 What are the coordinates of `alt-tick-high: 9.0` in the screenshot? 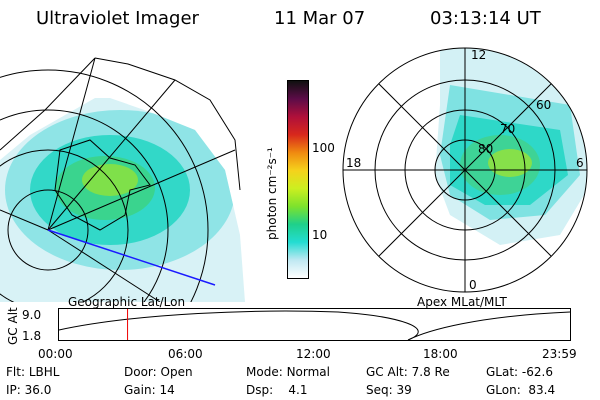 It's located at (32, 315).